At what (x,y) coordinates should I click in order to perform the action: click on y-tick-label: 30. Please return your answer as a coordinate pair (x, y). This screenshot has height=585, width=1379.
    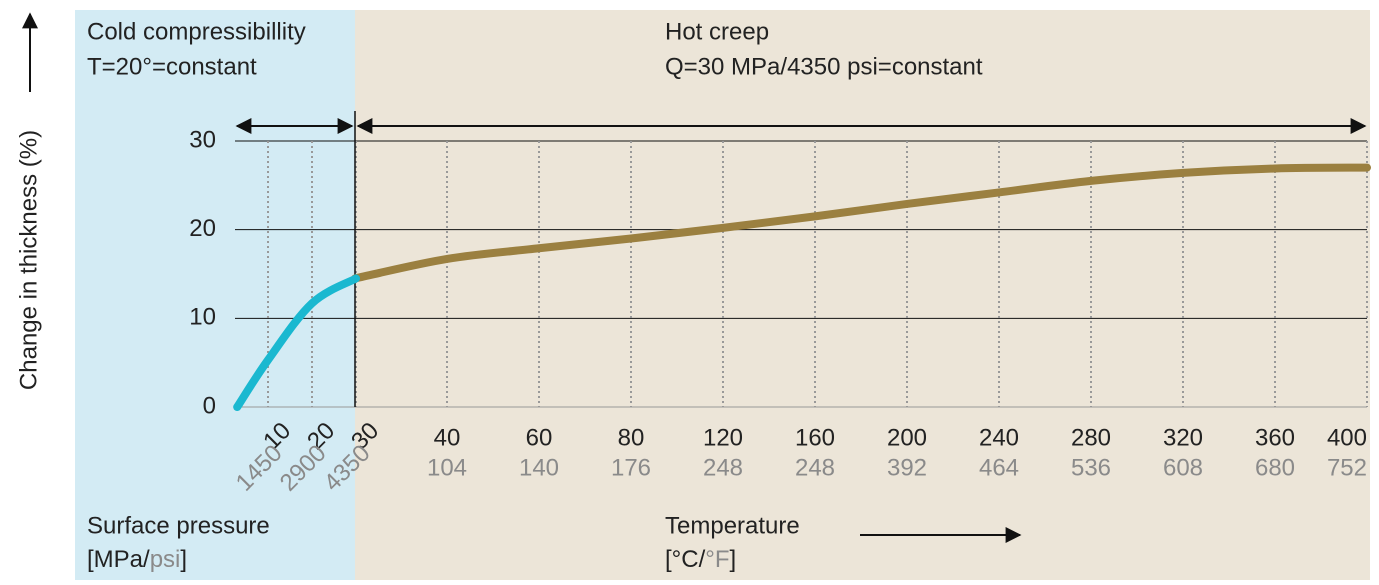
    Looking at the image, I should click on (202, 139).